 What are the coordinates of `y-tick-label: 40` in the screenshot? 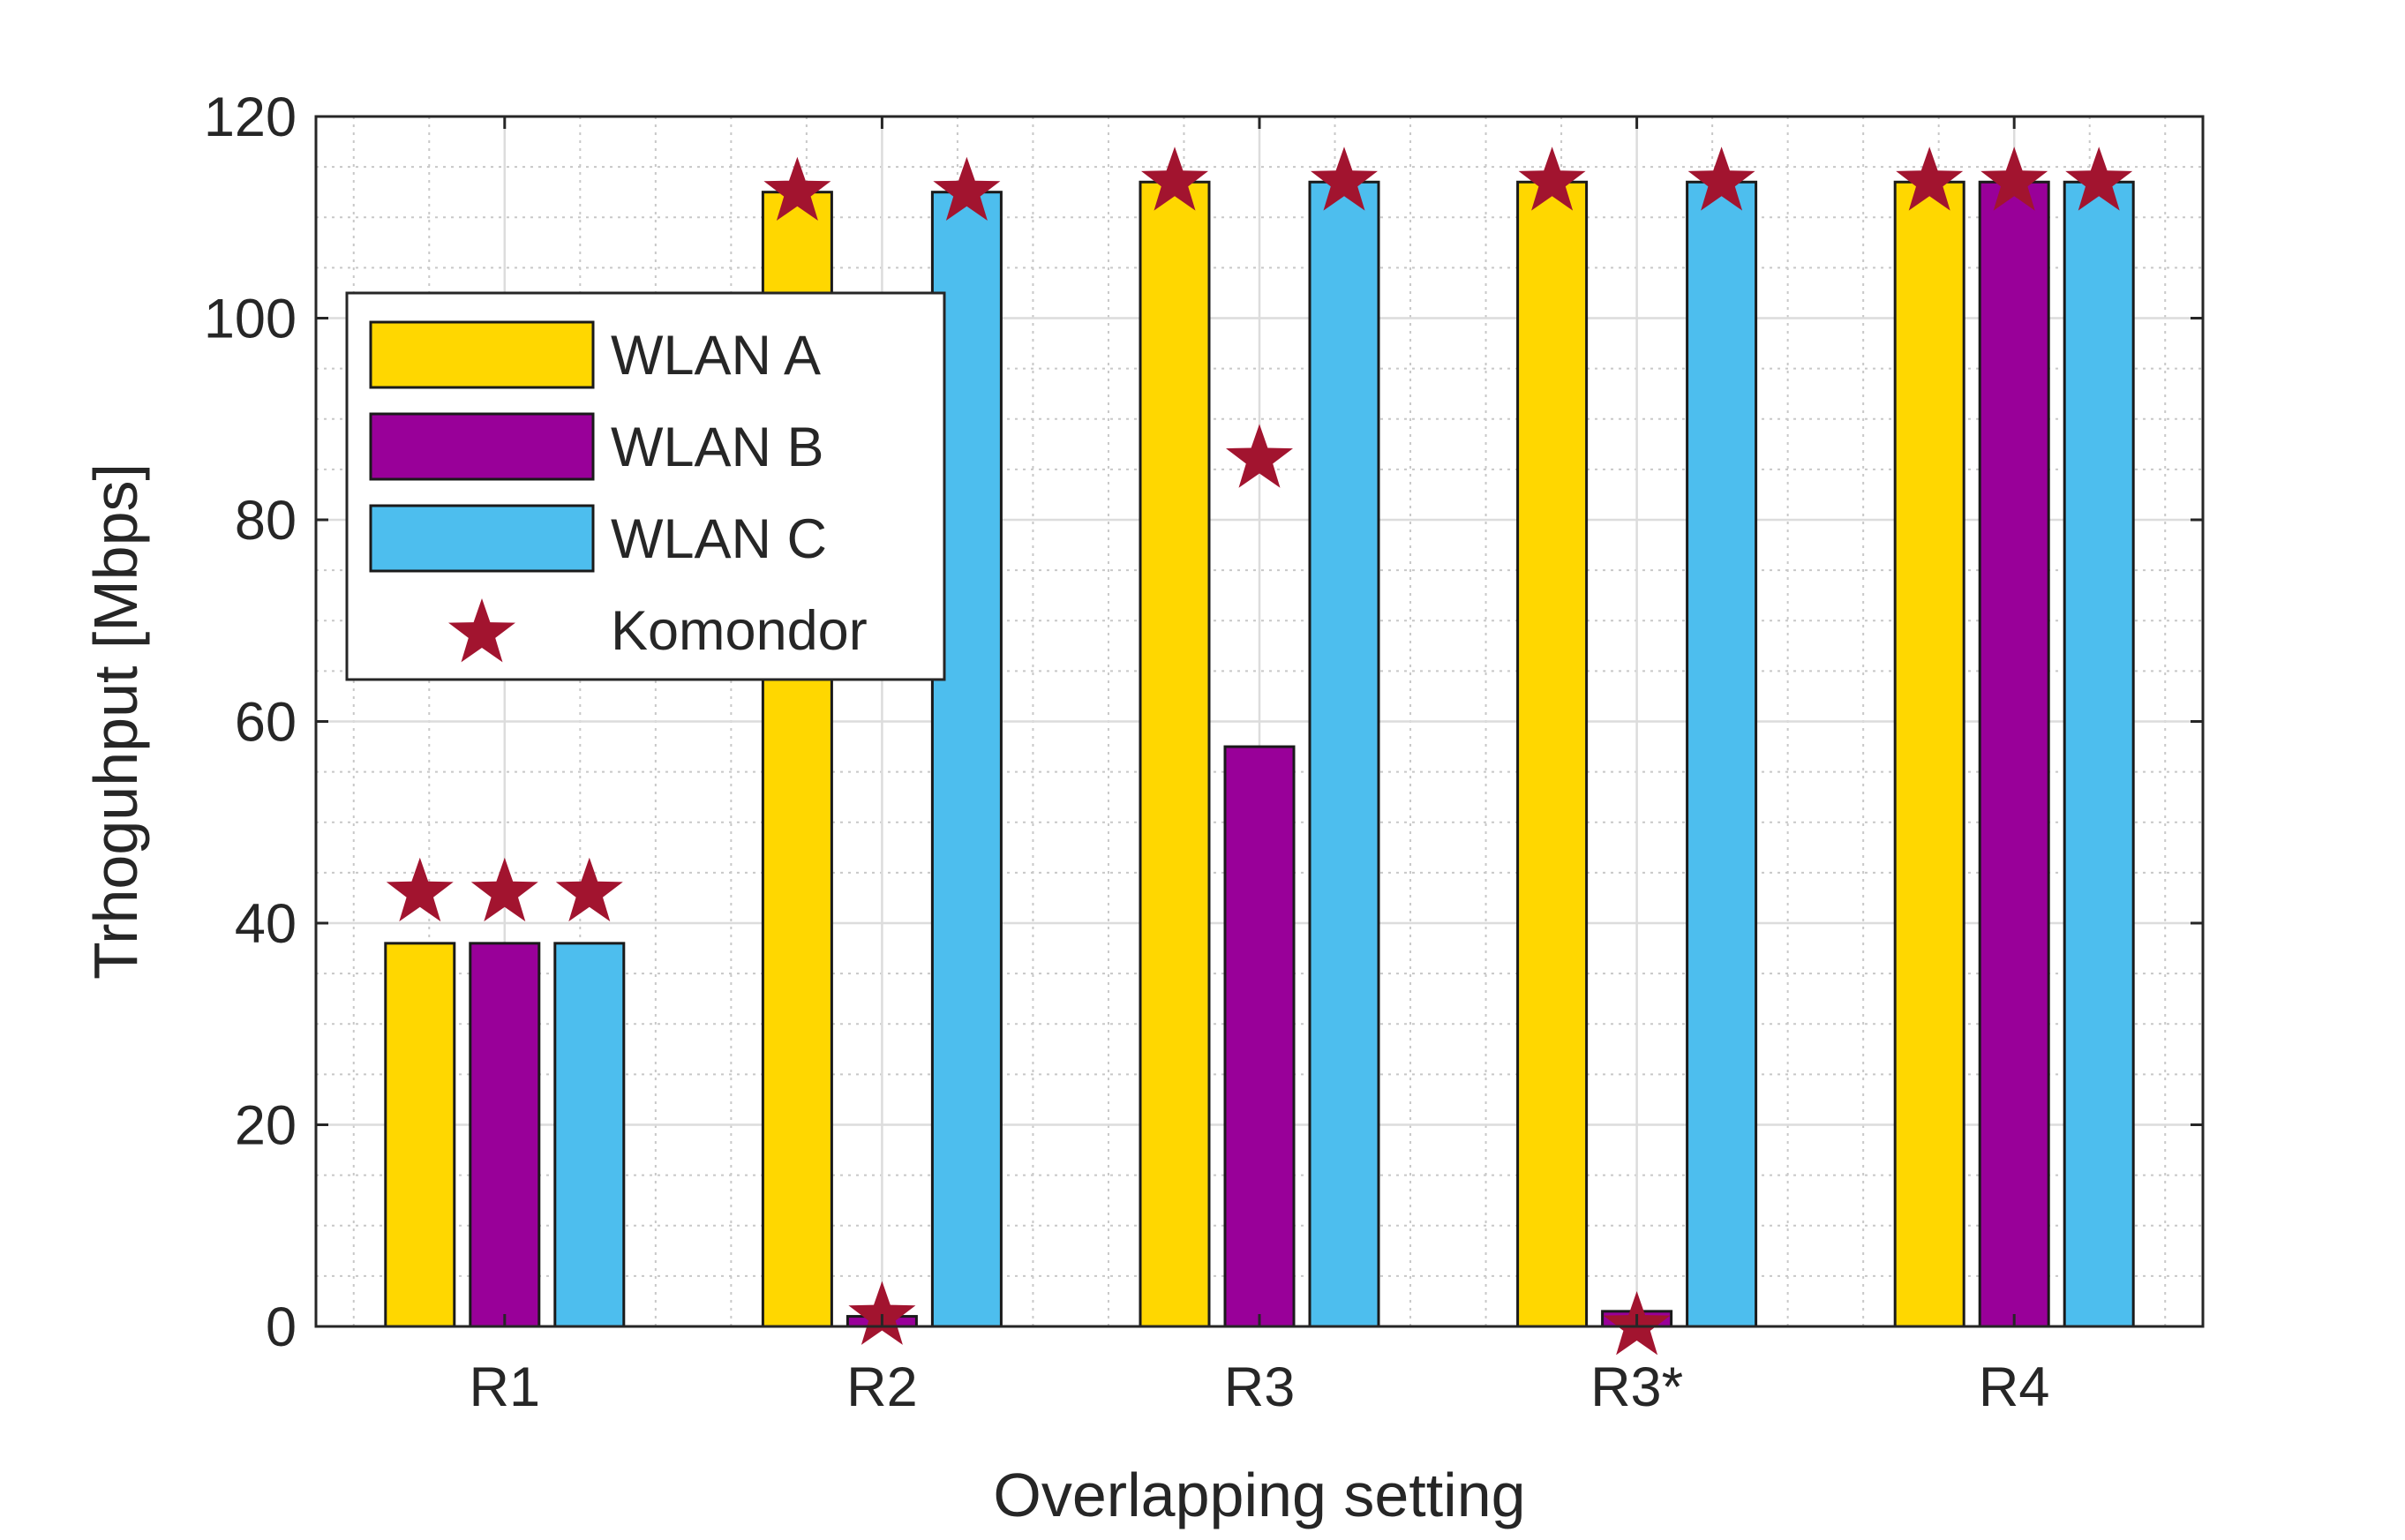 It's located at (266, 924).